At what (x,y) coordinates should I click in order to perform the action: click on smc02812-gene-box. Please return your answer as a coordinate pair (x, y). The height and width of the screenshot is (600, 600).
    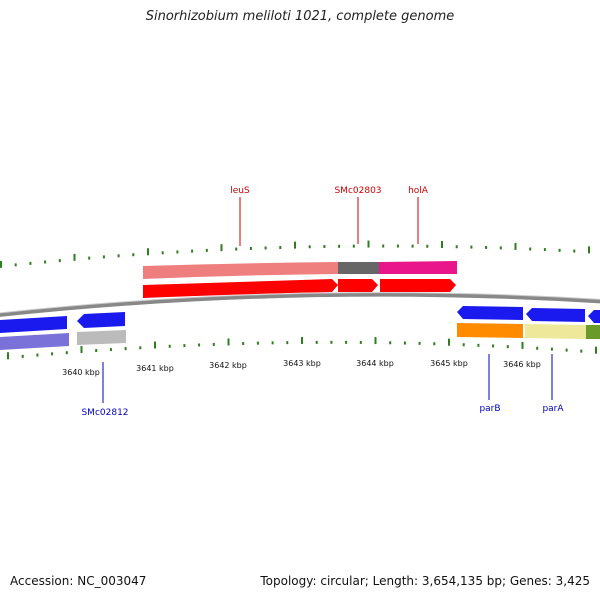
    Looking at the image, I should click on (101, 337).